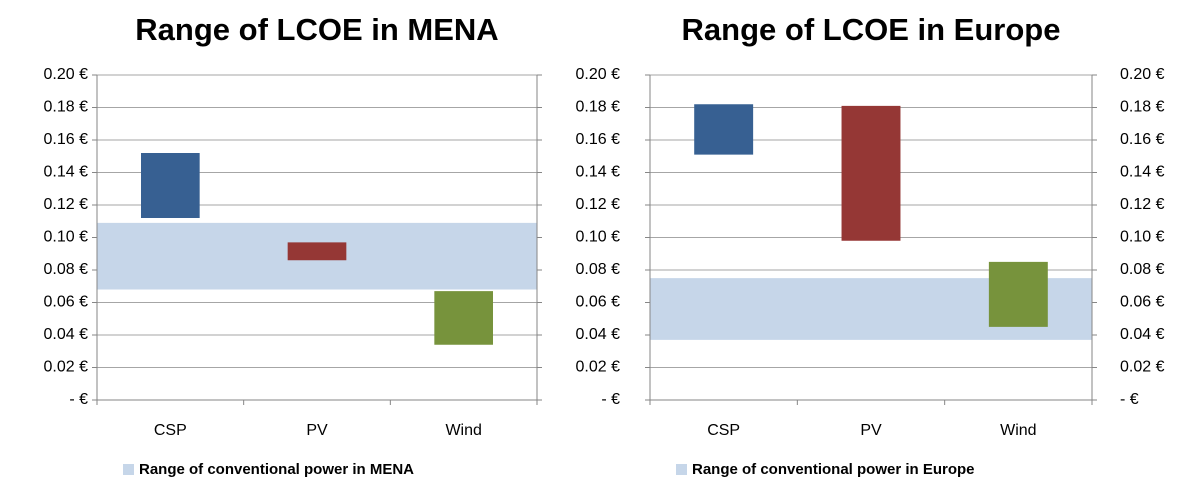 The width and height of the screenshot is (1185, 481). What do you see at coordinates (316, 29) in the screenshot?
I see `chart-title: Range of LCOE in MENA` at bounding box center [316, 29].